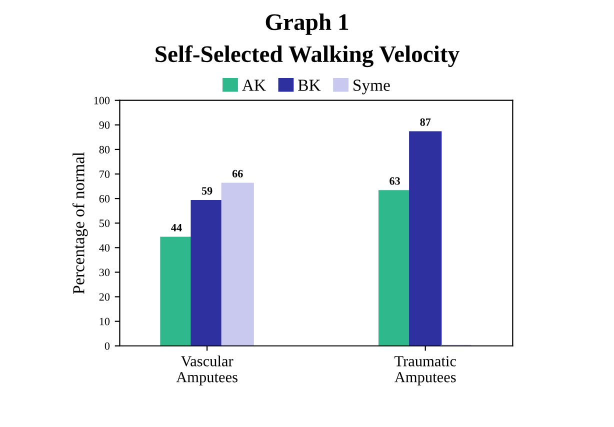  I want to click on x-tick-label: Traumatic Amputees, so click(425, 371).